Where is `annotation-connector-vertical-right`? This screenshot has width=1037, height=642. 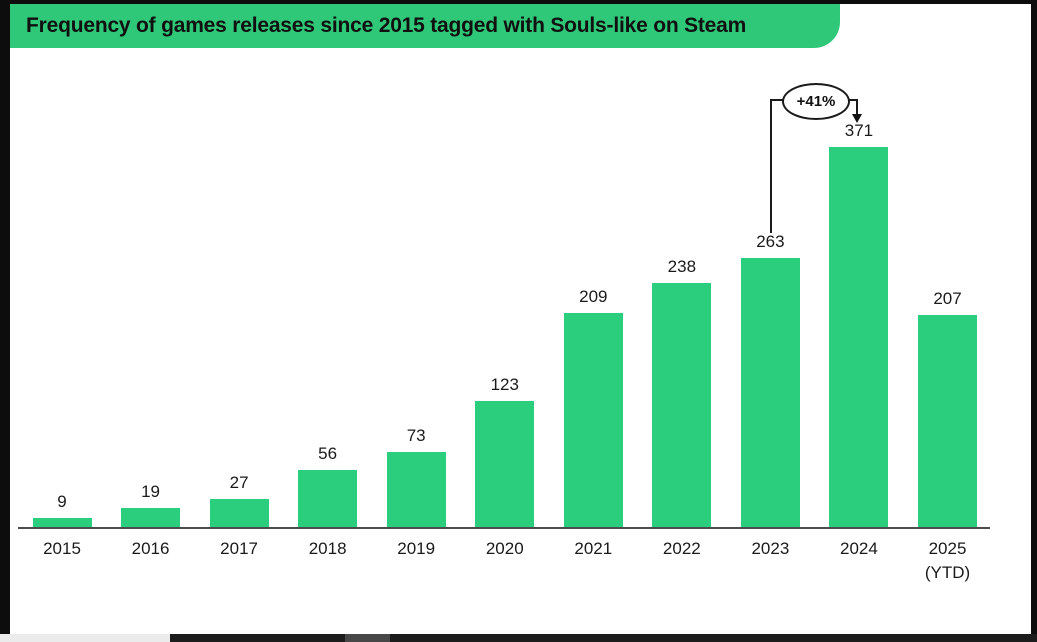 annotation-connector-vertical-right is located at coordinates (857, 107).